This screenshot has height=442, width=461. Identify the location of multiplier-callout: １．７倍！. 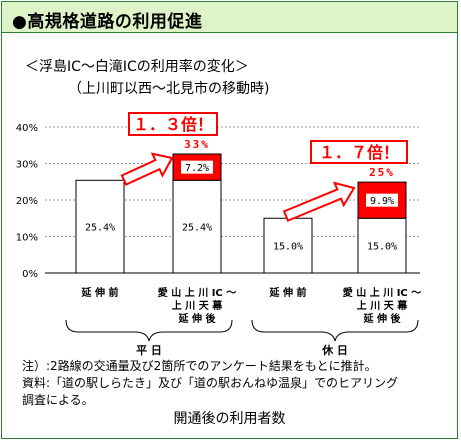
(359, 152).